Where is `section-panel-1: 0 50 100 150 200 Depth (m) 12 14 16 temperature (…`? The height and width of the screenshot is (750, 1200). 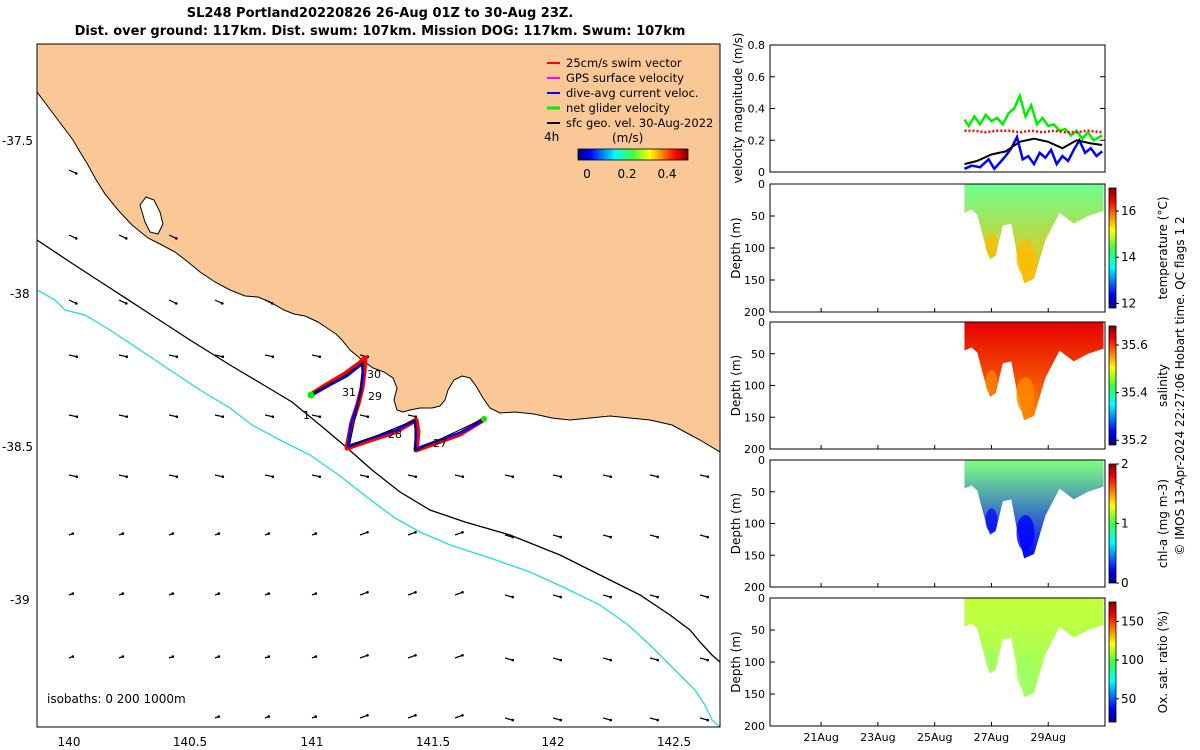 section-panel-1: 0 50 100 150 200 Depth (m) 12 14 16 temperature (… is located at coordinates (949, 248).